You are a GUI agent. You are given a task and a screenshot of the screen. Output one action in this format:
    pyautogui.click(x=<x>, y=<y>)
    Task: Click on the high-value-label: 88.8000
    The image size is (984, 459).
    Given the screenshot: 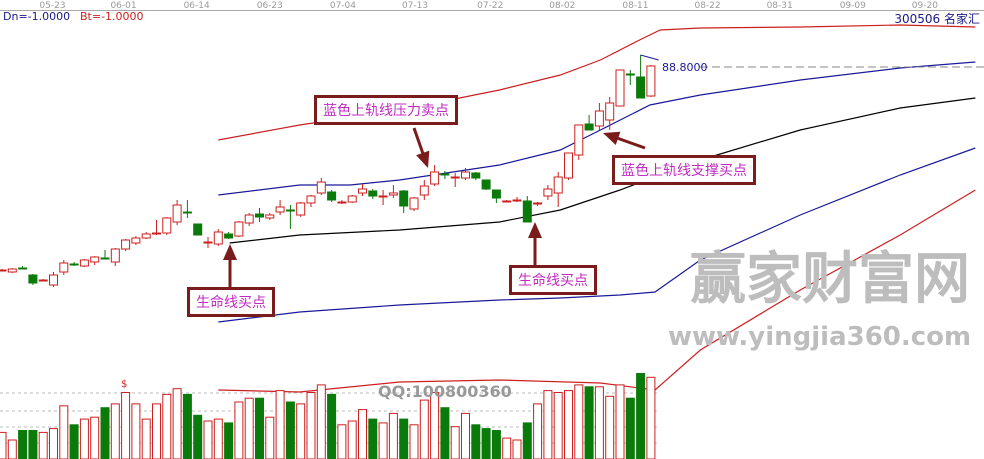 What is the action you would take?
    pyautogui.click(x=685, y=67)
    